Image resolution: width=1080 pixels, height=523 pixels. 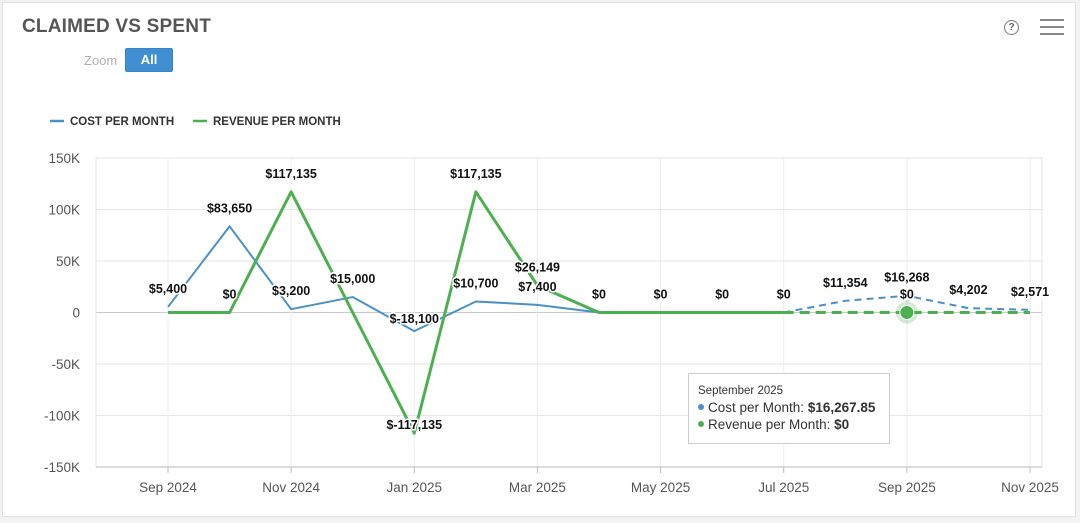 I want to click on cost-data-label: $3,200, so click(x=291, y=291).